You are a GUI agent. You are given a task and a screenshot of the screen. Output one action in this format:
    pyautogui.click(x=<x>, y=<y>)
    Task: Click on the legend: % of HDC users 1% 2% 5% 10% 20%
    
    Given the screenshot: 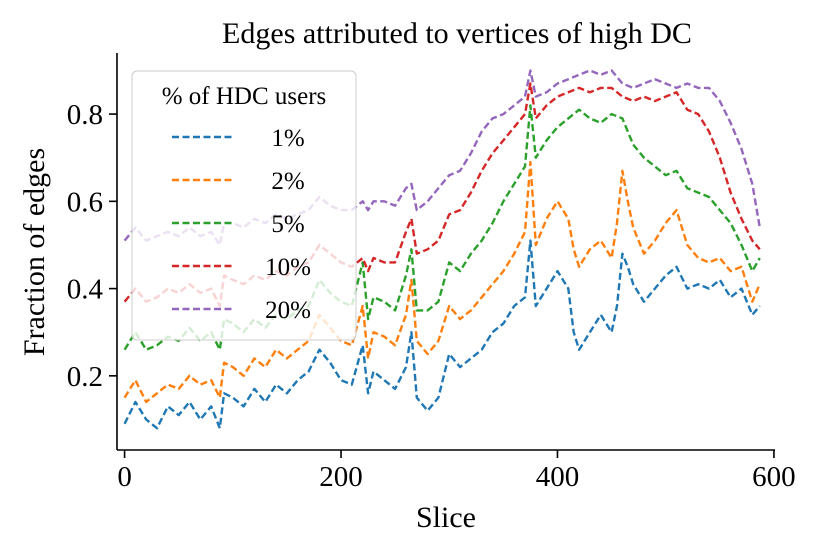 What is the action you would take?
    pyautogui.click(x=244, y=205)
    